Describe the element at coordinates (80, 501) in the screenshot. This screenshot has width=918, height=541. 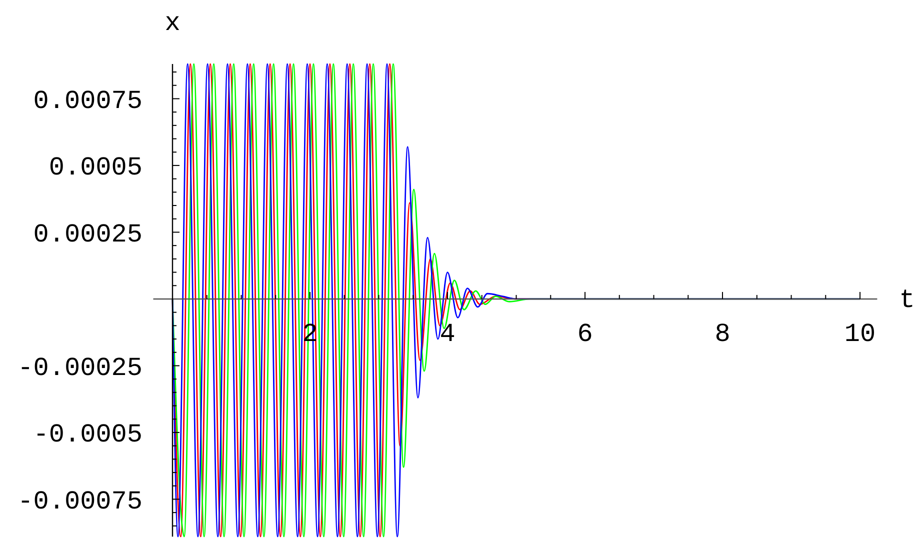
I see `y-tick-label: -0.00075` at that location.